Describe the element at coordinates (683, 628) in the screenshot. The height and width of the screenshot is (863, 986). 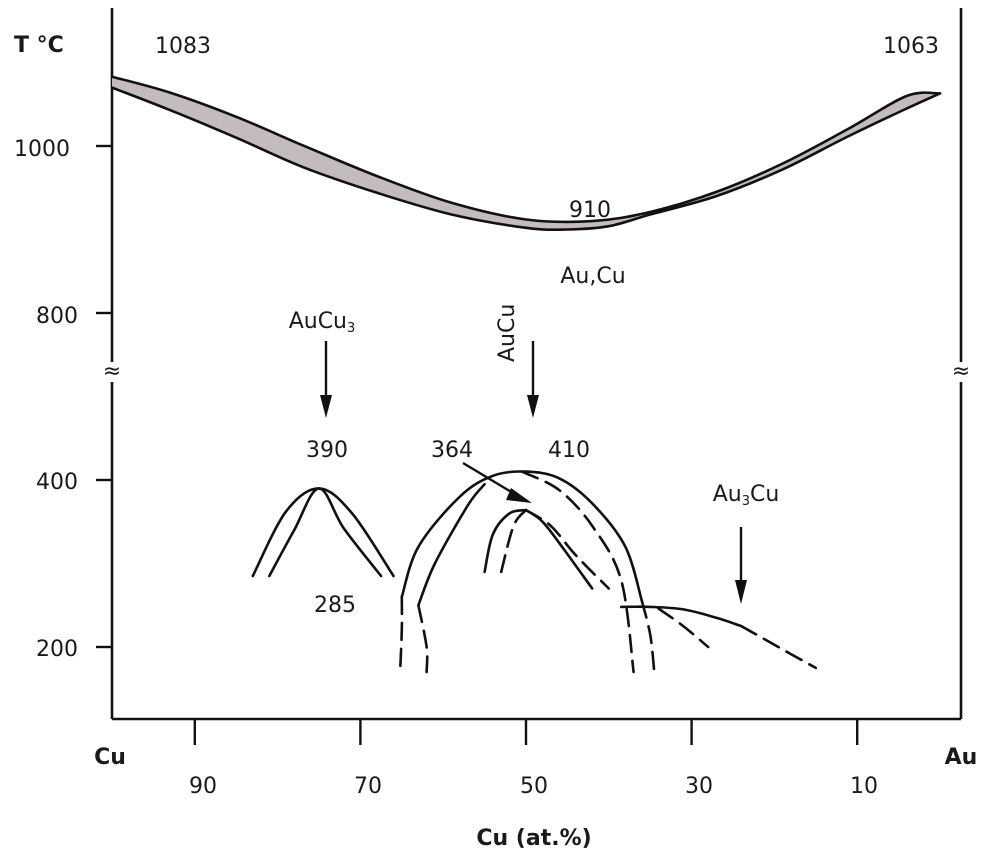
I see `curve-au3cu-dashed-lower` at that location.